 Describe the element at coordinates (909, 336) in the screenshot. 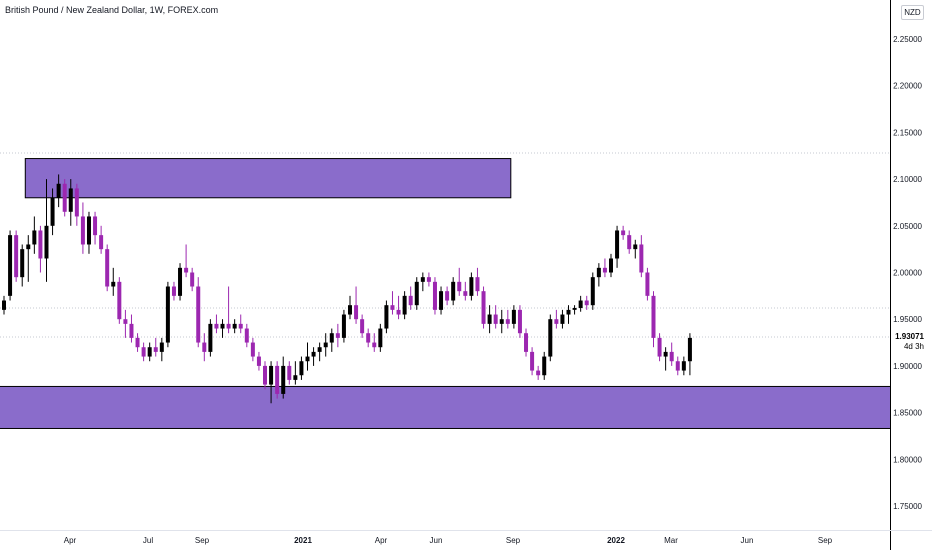

I see `last-price-label: 1.93071` at that location.